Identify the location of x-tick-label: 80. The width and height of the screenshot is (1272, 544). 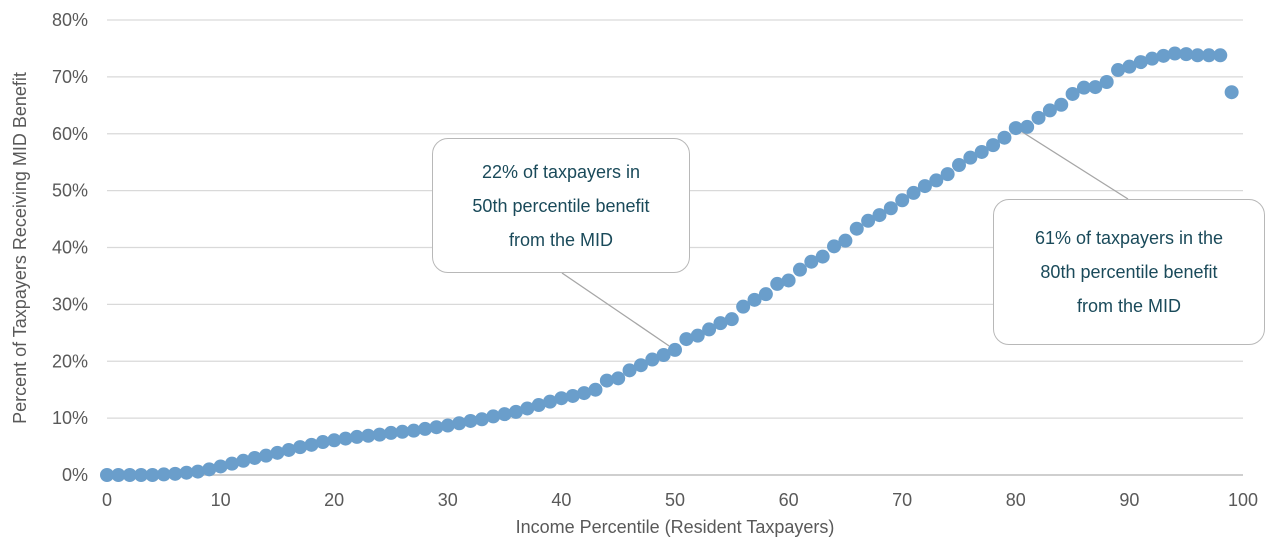
(1016, 500).